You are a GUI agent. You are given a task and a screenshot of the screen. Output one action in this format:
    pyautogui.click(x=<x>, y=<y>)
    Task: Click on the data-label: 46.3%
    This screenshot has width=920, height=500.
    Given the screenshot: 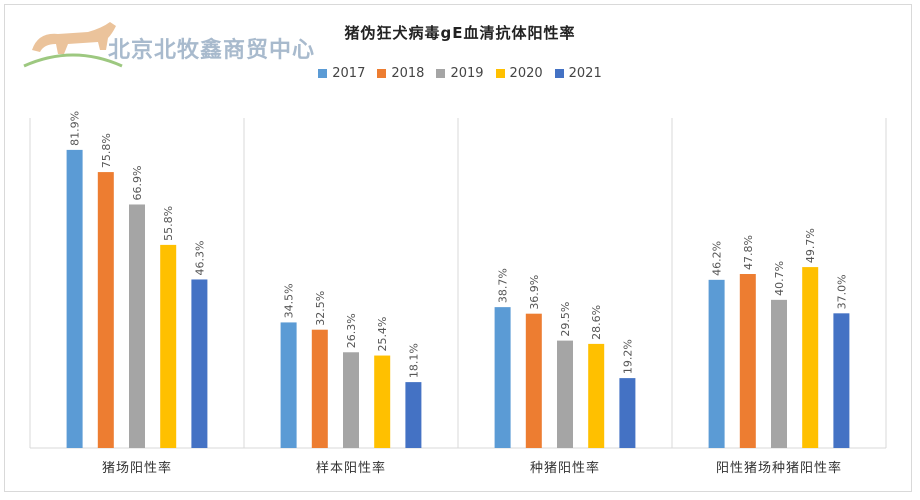 What is the action you would take?
    pyautogui.click(x=199, y=258)
    